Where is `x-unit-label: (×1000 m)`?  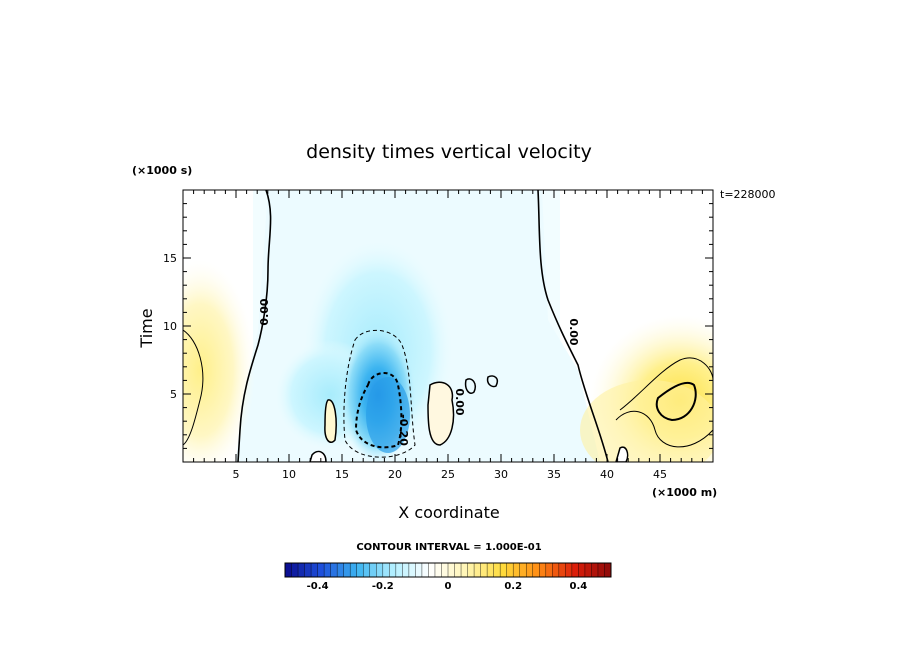
x-unit-label: (×1000 m) is located at coordinates (684, 492).